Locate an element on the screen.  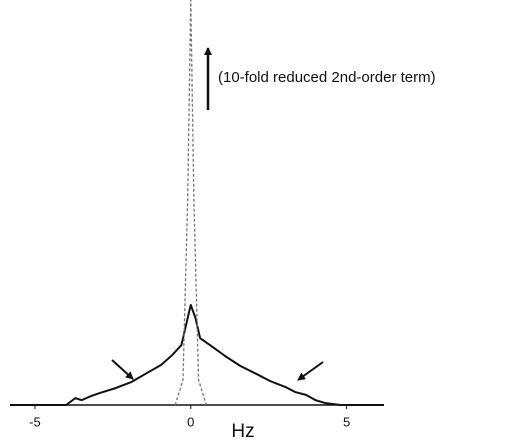
dashed-line is located at coordinates (190, 203).